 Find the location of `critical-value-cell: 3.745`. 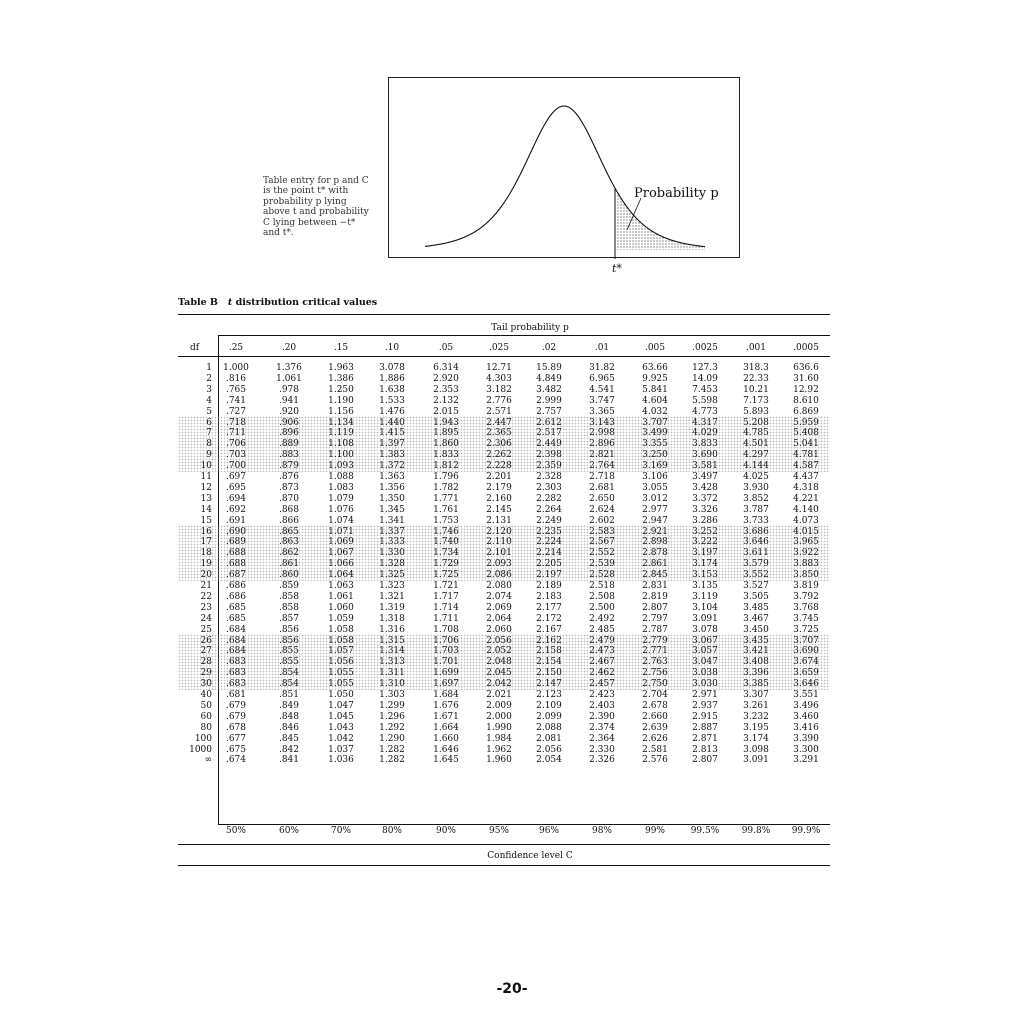

critical-value-cell: 3.745 is located at coordinates (806, 618).